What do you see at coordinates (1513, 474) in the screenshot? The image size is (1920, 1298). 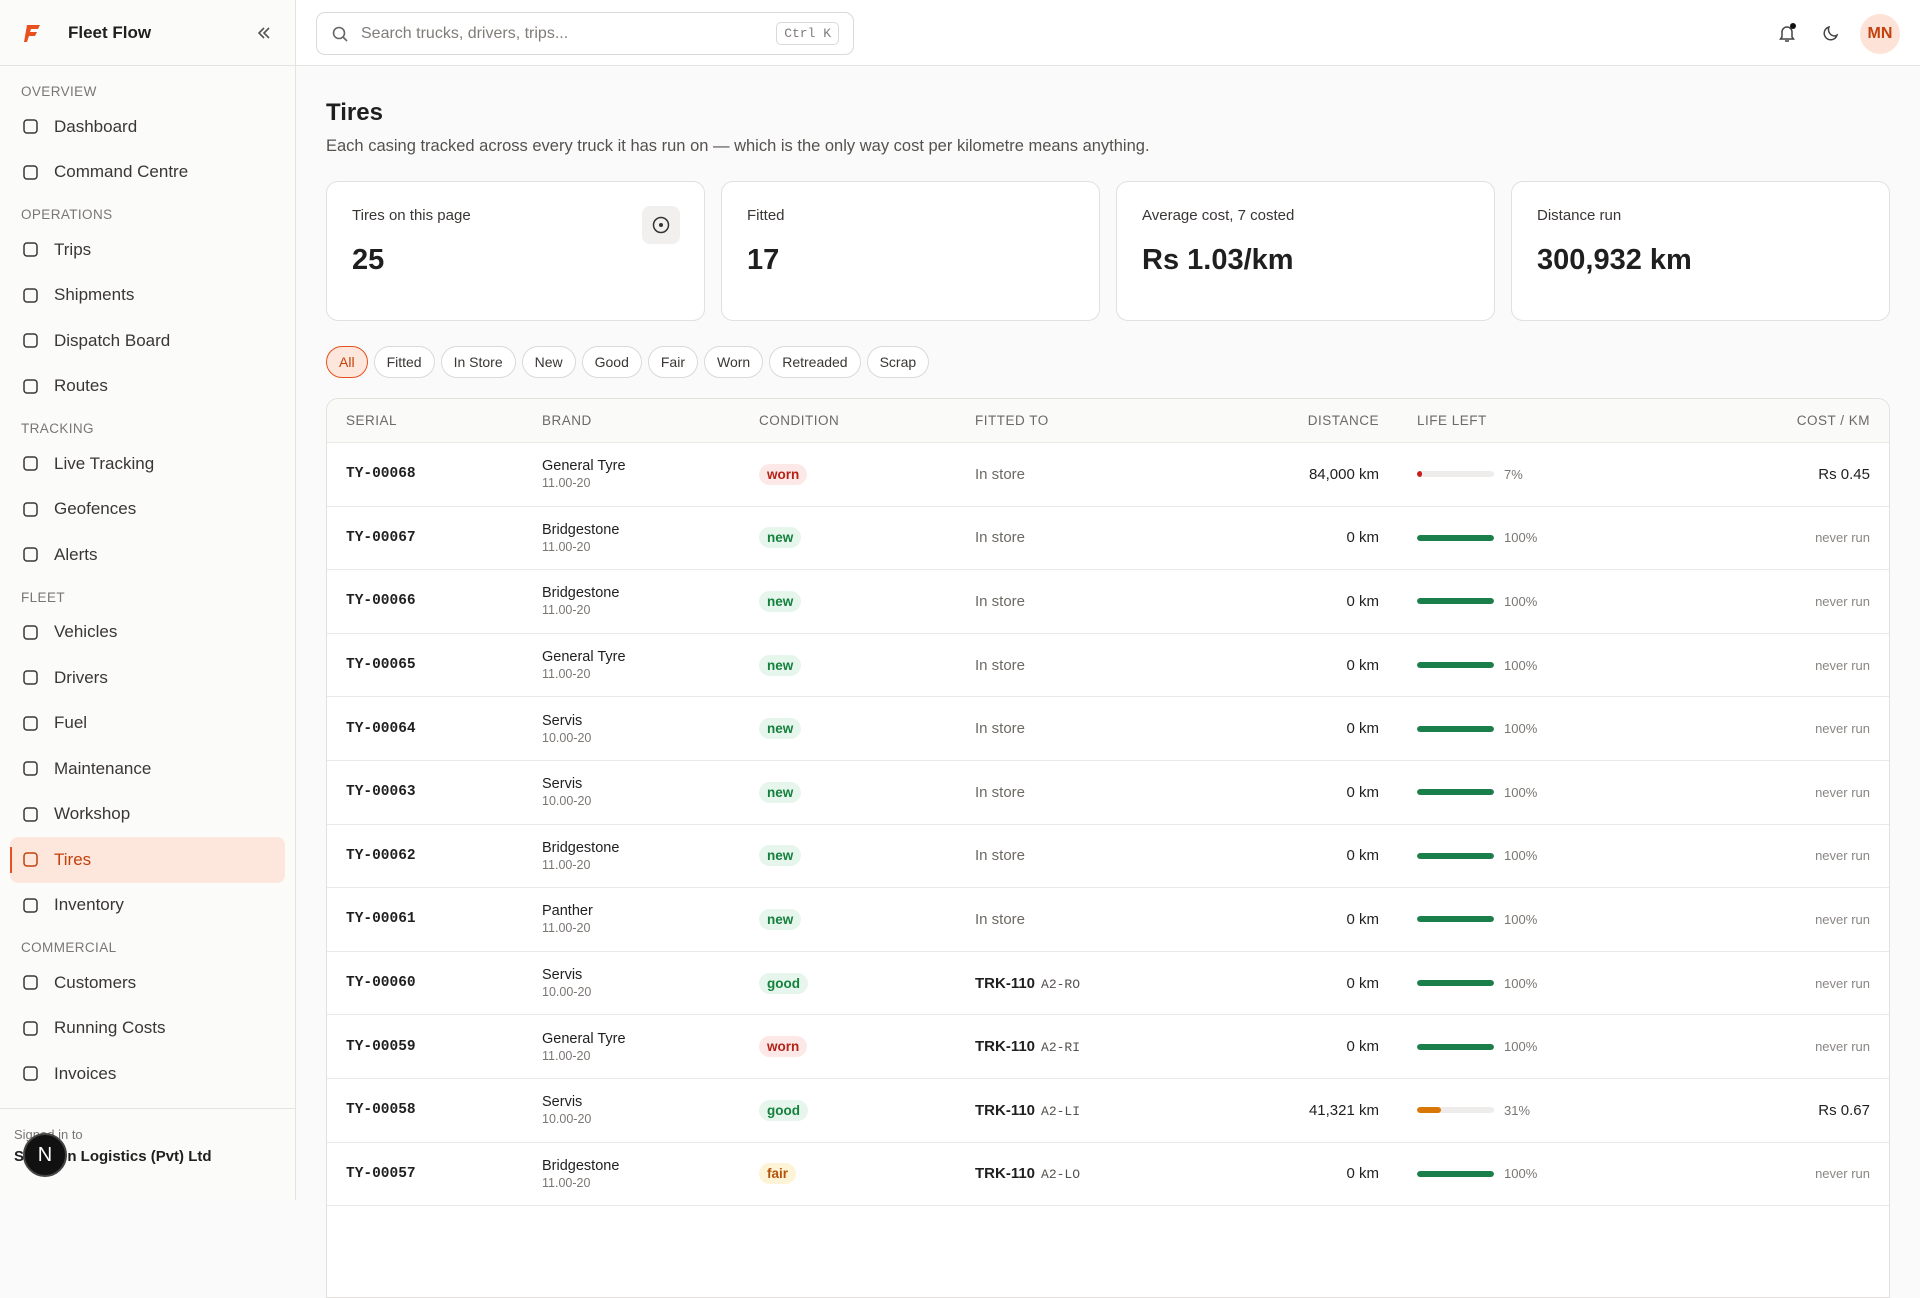 I see `life-label: 7%` at bounding box center [1513, 474].